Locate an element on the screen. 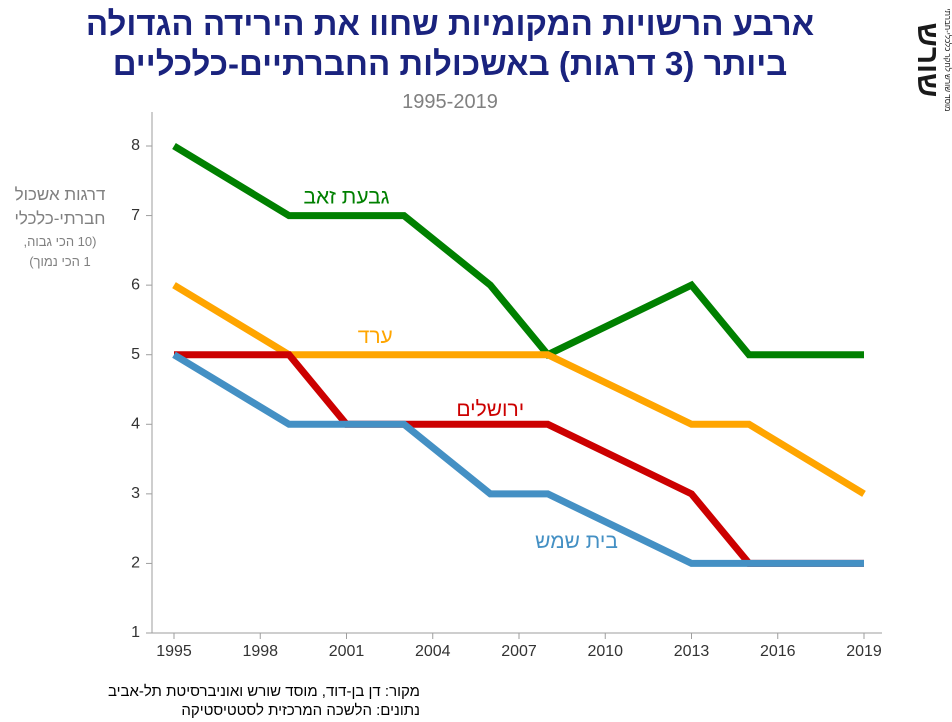 Image resolution: width=952 pixels, height=722 pixels. logo-tagline: מוסד שורש לחקר כלכלי-חברתי is located at coordinates (947, 59).